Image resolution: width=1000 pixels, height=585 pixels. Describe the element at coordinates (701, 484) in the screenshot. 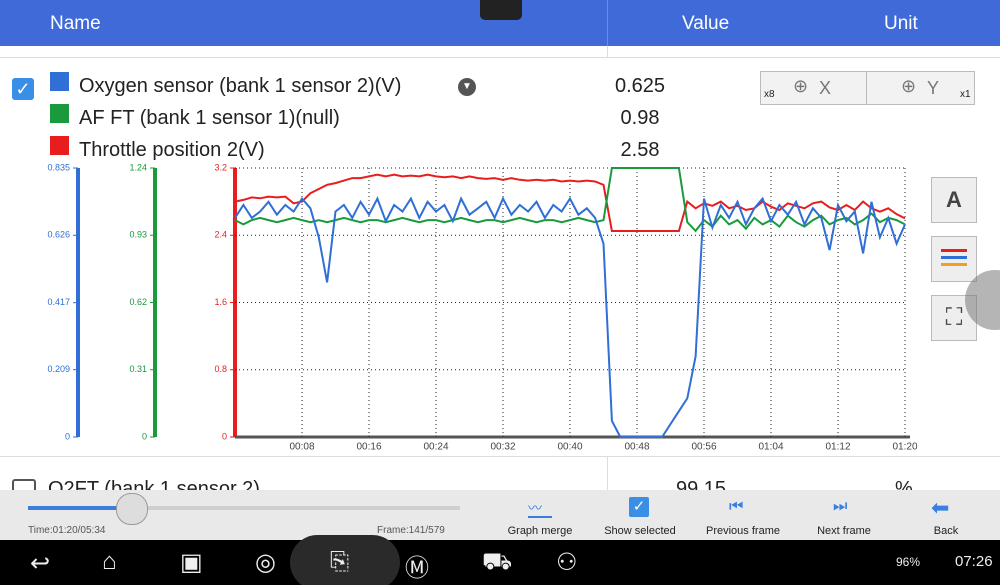

I see `row-value: 99.15` at that location.